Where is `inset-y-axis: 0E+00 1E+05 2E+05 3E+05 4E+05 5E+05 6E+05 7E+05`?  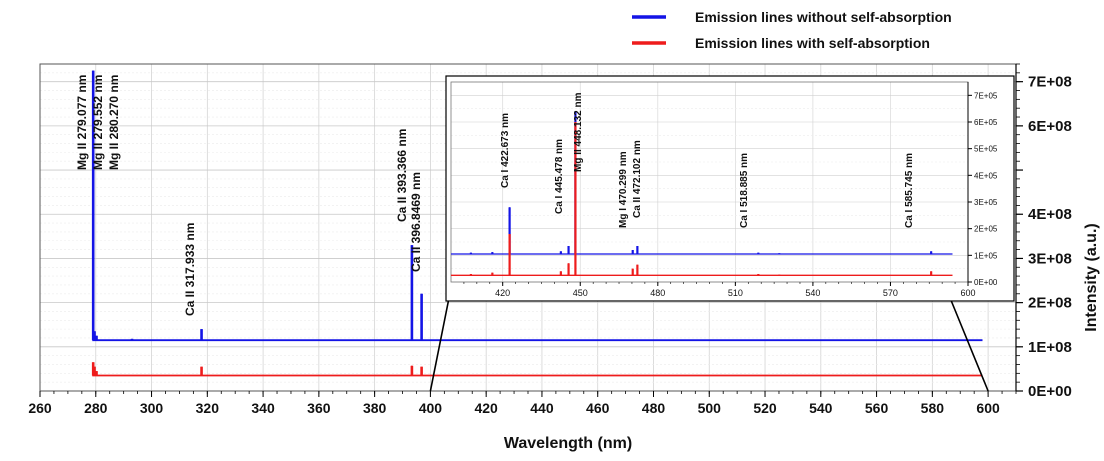
inset-y-axis: 0E+00 1E+05 2E+05 3E+05 4E+05 5E+05 6E+05 7E+05 is located at coordinates (982, 184).